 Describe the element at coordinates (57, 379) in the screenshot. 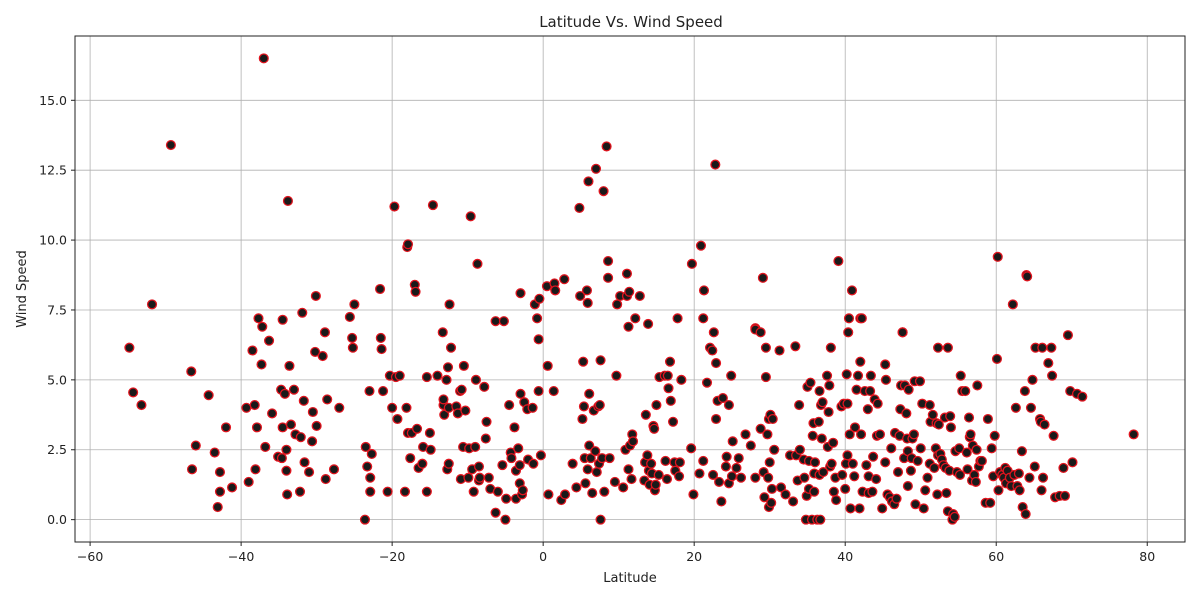

I see `y-tick-label: 5.0` at that location.